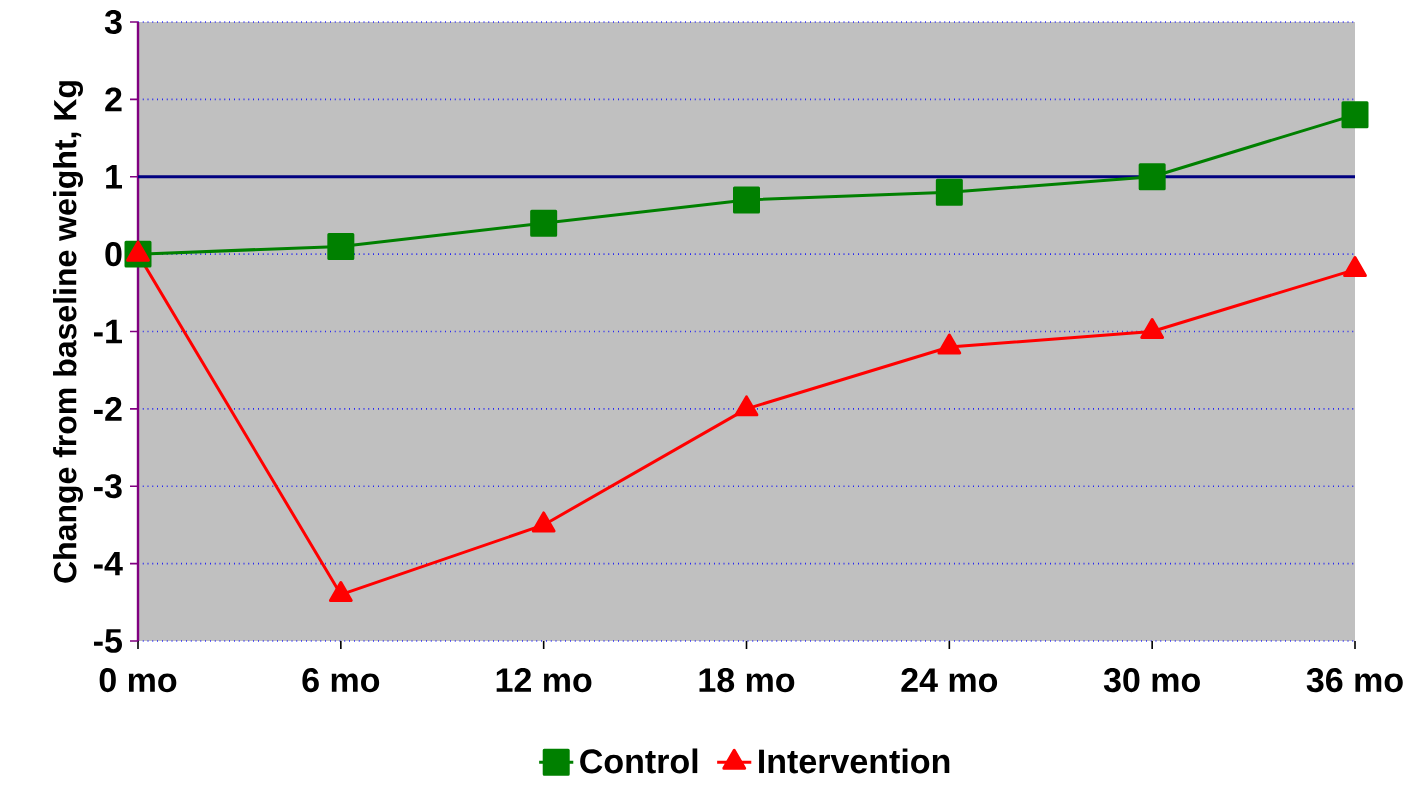 This screenshot has height=794, width=1415. I want to click on y-axis-title: Change from baseline weight, Kg, so click(68, 332).